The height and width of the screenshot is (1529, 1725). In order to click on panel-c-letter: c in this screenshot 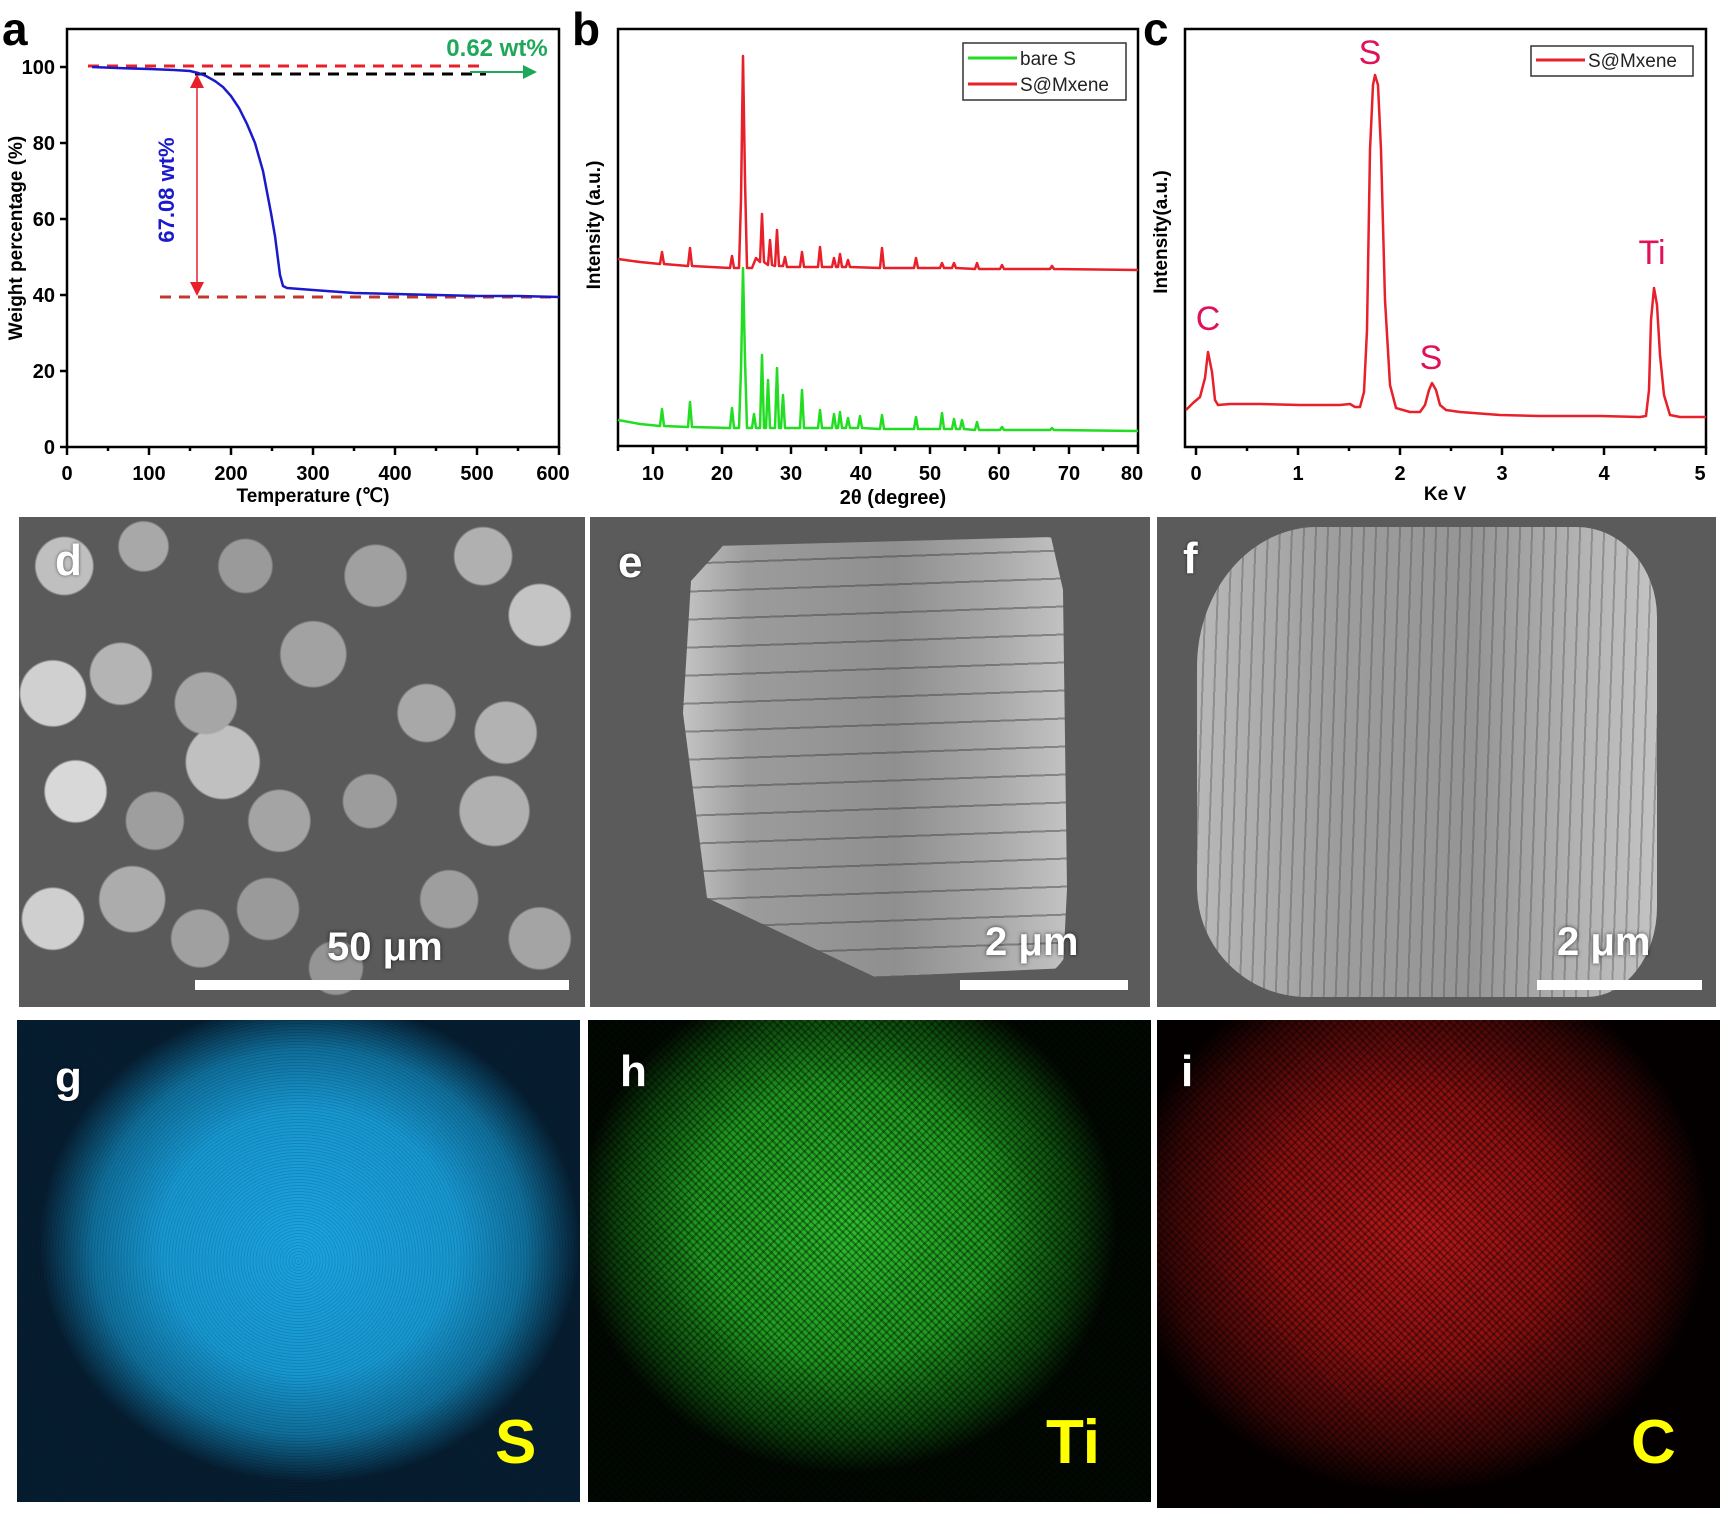, I will do `click(1156, 29)`.